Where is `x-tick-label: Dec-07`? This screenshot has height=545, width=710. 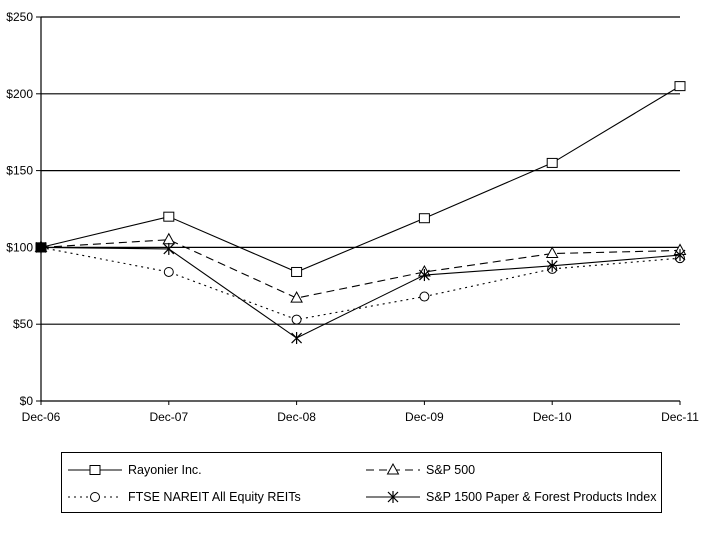
x-tick-label: Dec-07 is located at coordinates (168, 417).